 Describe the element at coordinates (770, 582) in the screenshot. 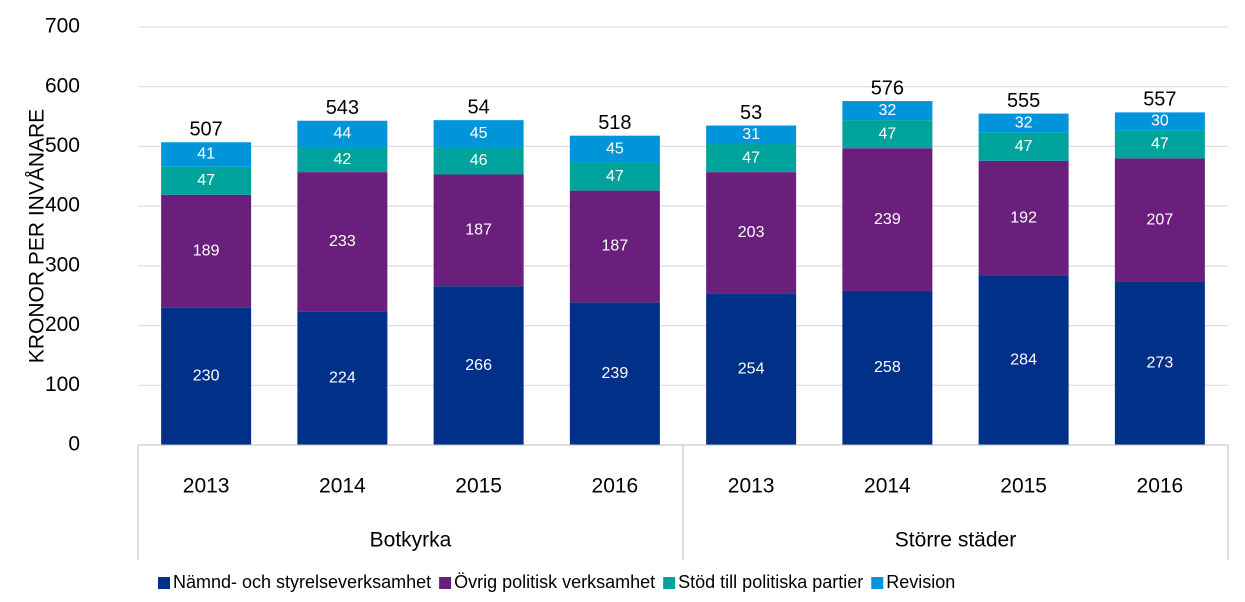

I see `legend-label: Stöd till politiska partier` at that location.